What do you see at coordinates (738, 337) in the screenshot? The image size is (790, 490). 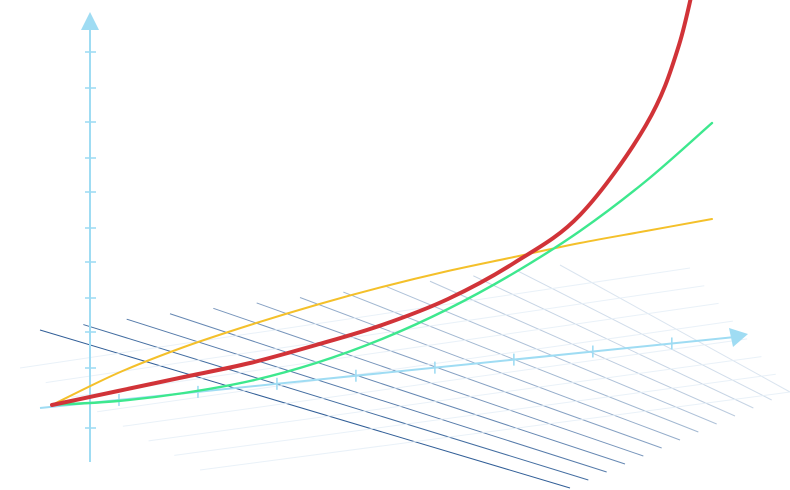 I see `x-axis-arrow` at bounding box center [738, 337].